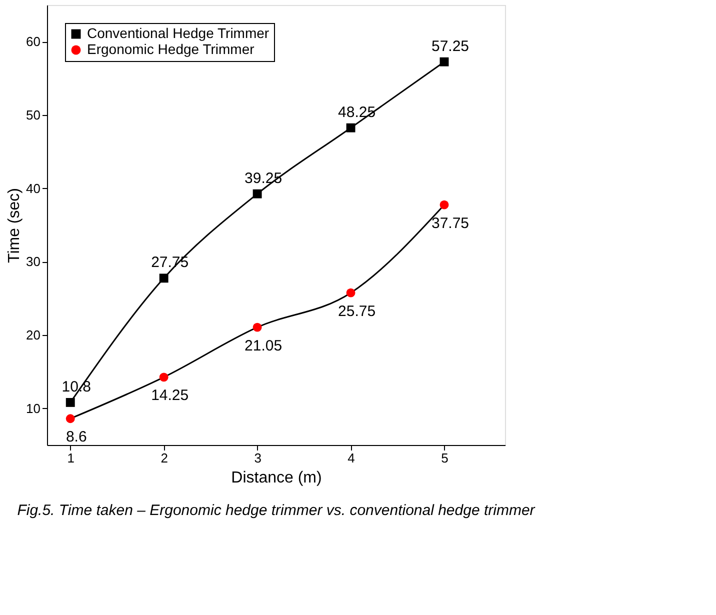  Describe the element at coordinates (178, 33) in the screenshot. I see `legend-label: Conventional Hedge Trimmer` at that location.